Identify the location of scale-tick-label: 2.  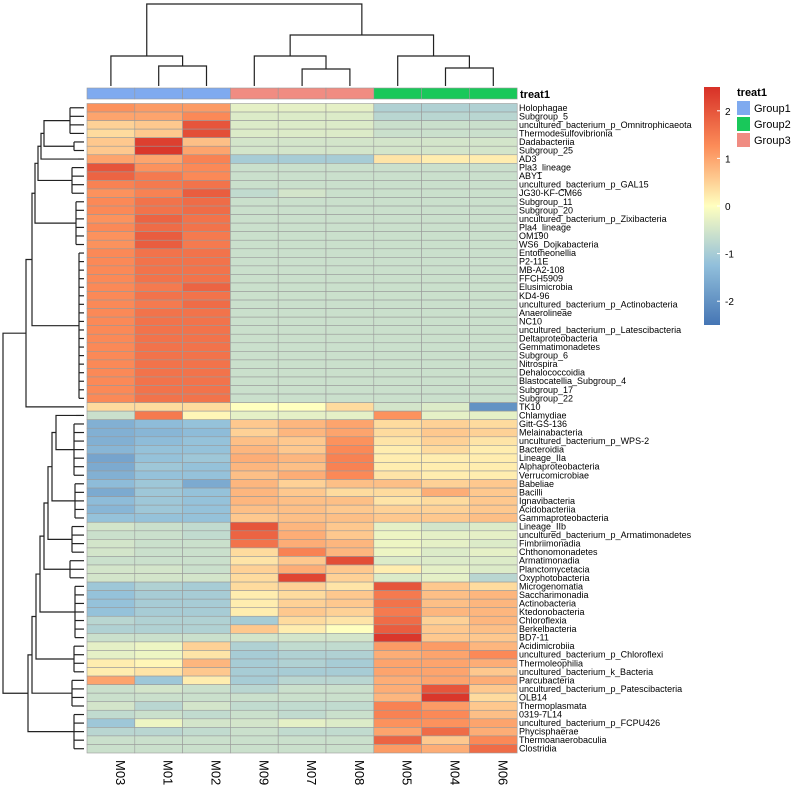
(728, 112).